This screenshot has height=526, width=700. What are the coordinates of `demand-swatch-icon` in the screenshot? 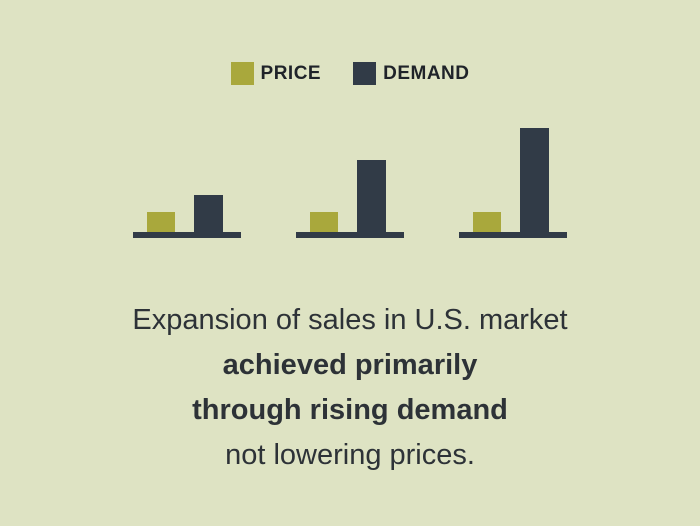 It's located at (365, 73).